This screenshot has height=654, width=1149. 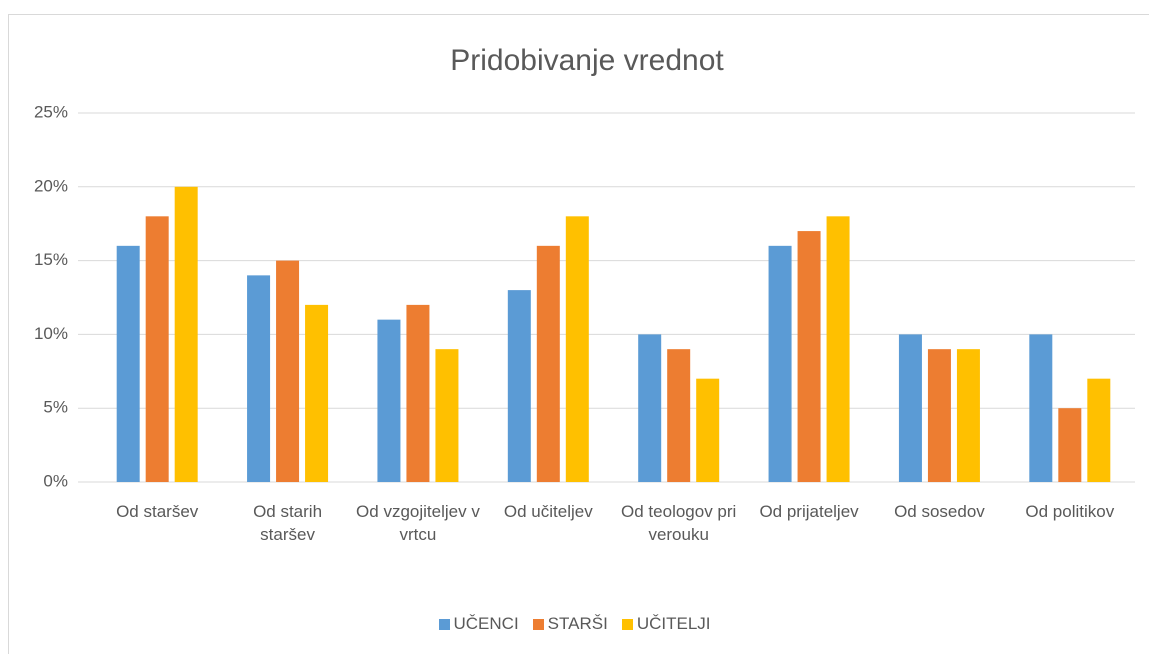 What do you see at coordinates (577, 623) in the screenshot?
I see `legend-label: STARŠI` at bounding box center [577, 623].